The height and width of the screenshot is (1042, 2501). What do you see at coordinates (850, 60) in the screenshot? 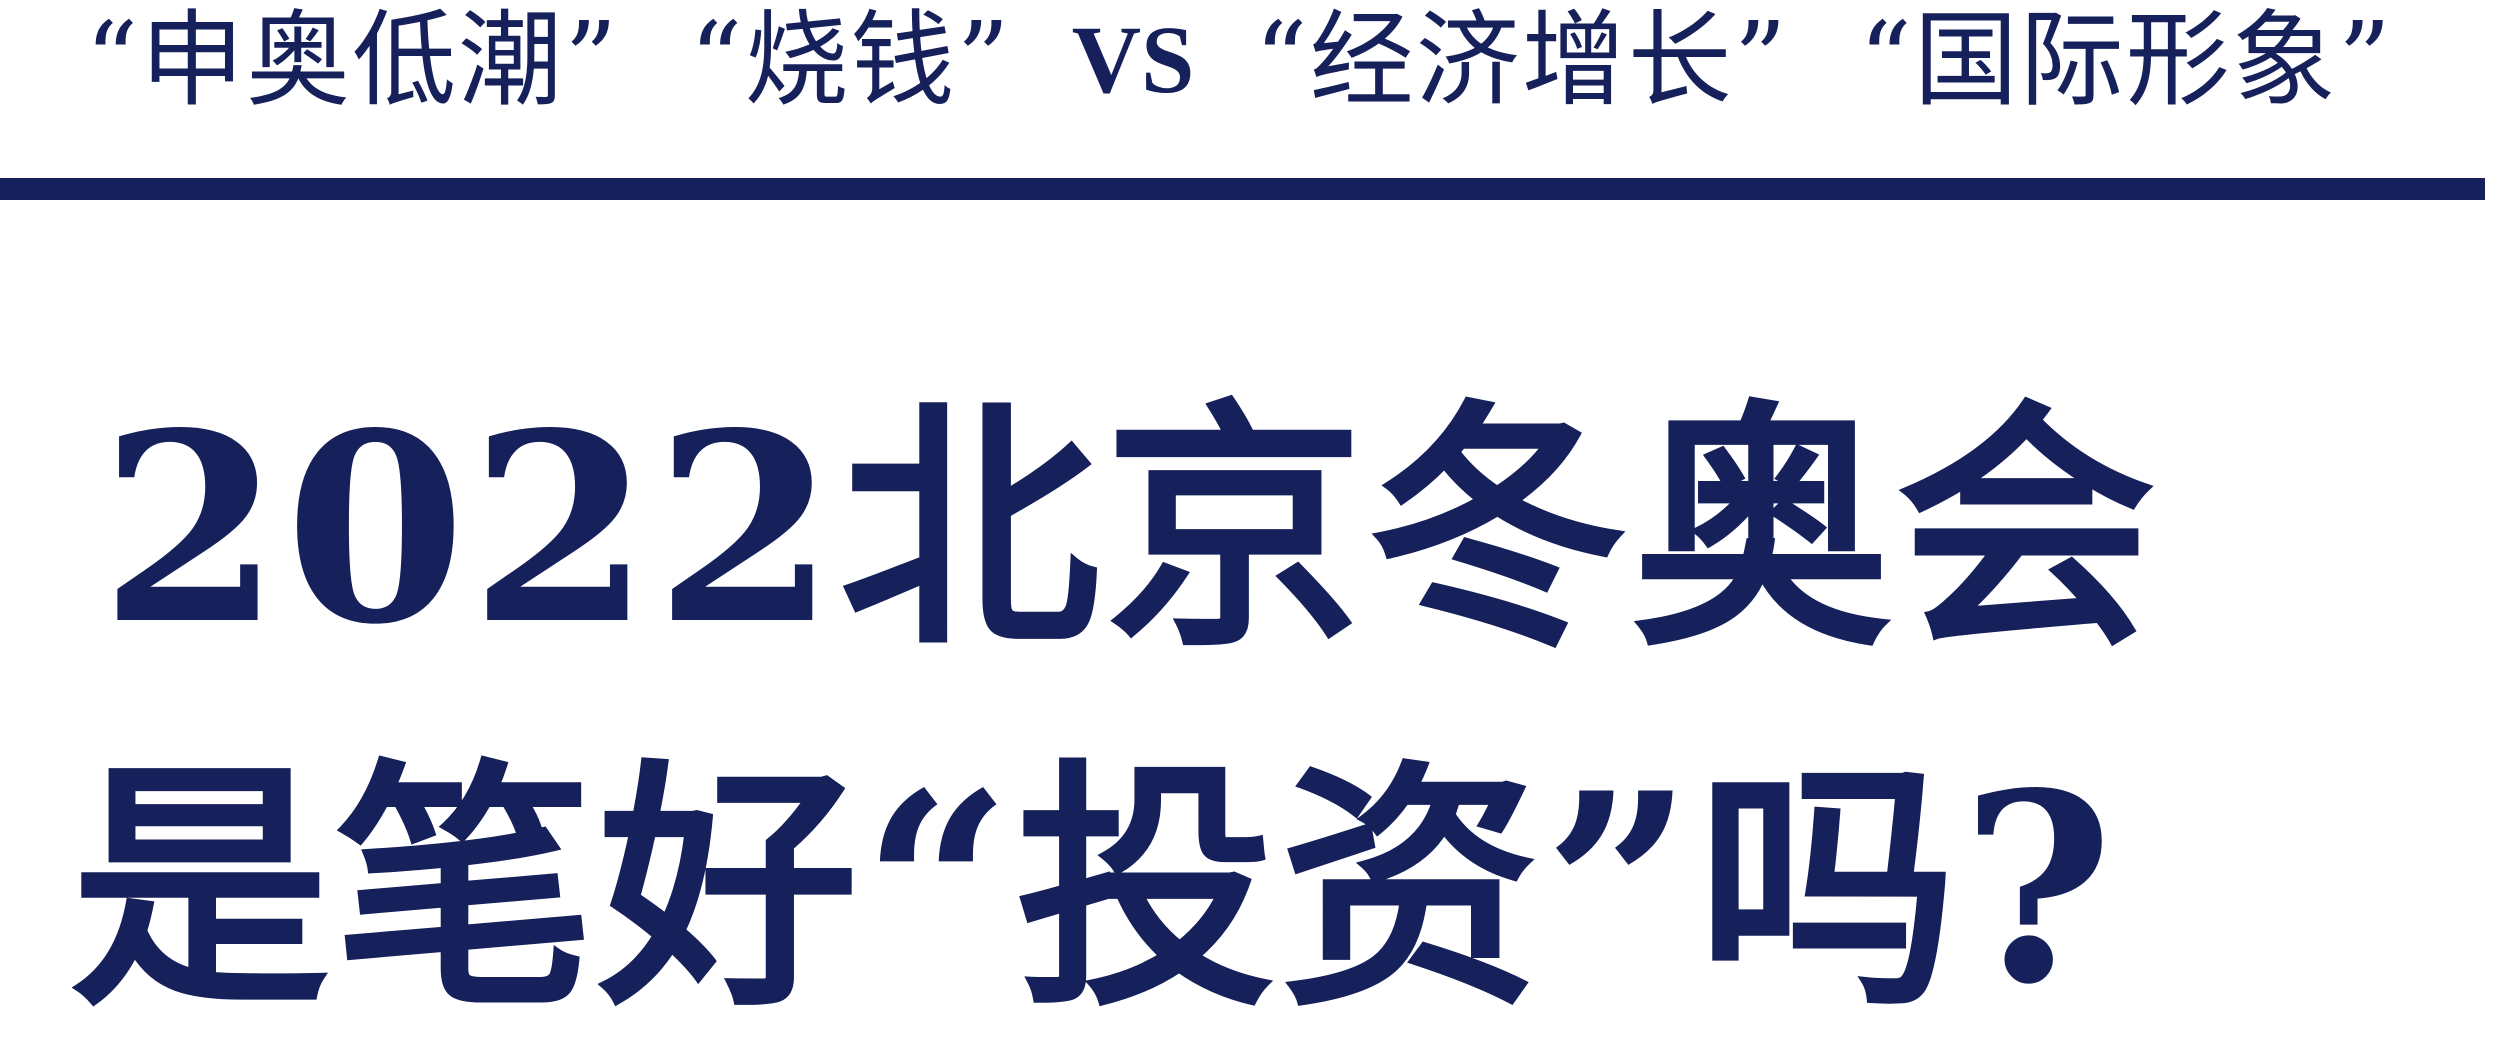
I see `subtitle-phrase-burning-money: “烧钱”` at bounding box center [850, 60].